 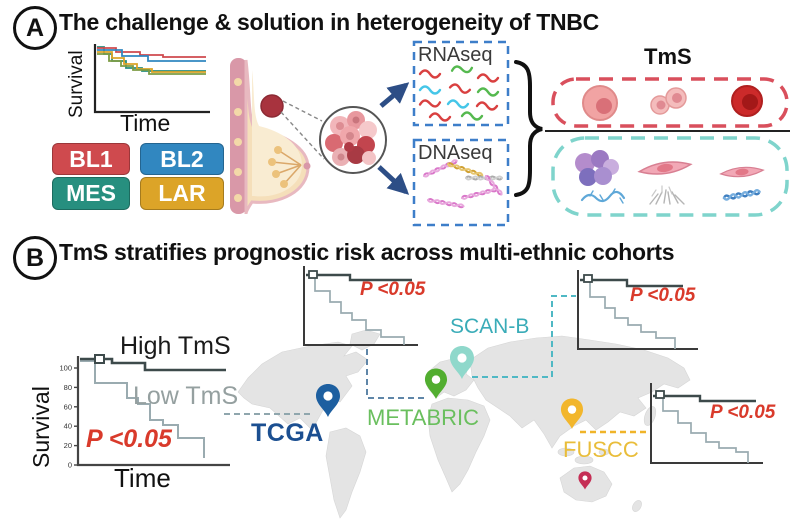 What do you see at coordinates (395, 374) in the screenshot?
I see `metabric-connector` at bounding box center [395, 374].